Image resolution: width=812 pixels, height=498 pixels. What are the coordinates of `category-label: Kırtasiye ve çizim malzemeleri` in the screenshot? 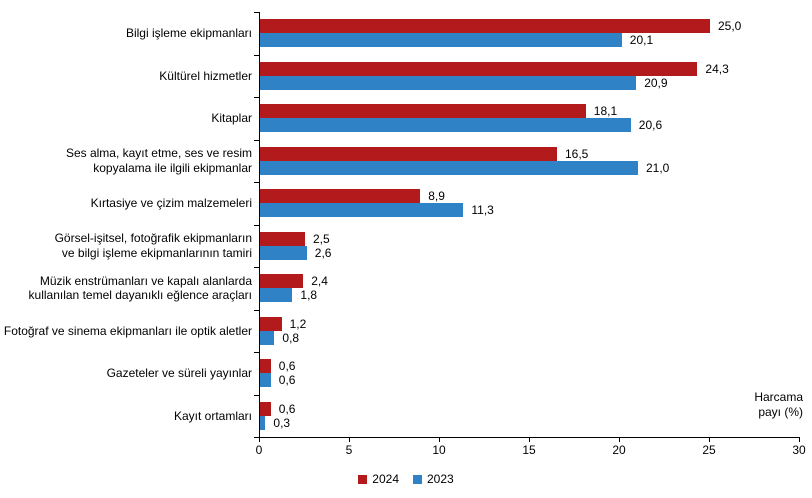 It's located at (171, 203).